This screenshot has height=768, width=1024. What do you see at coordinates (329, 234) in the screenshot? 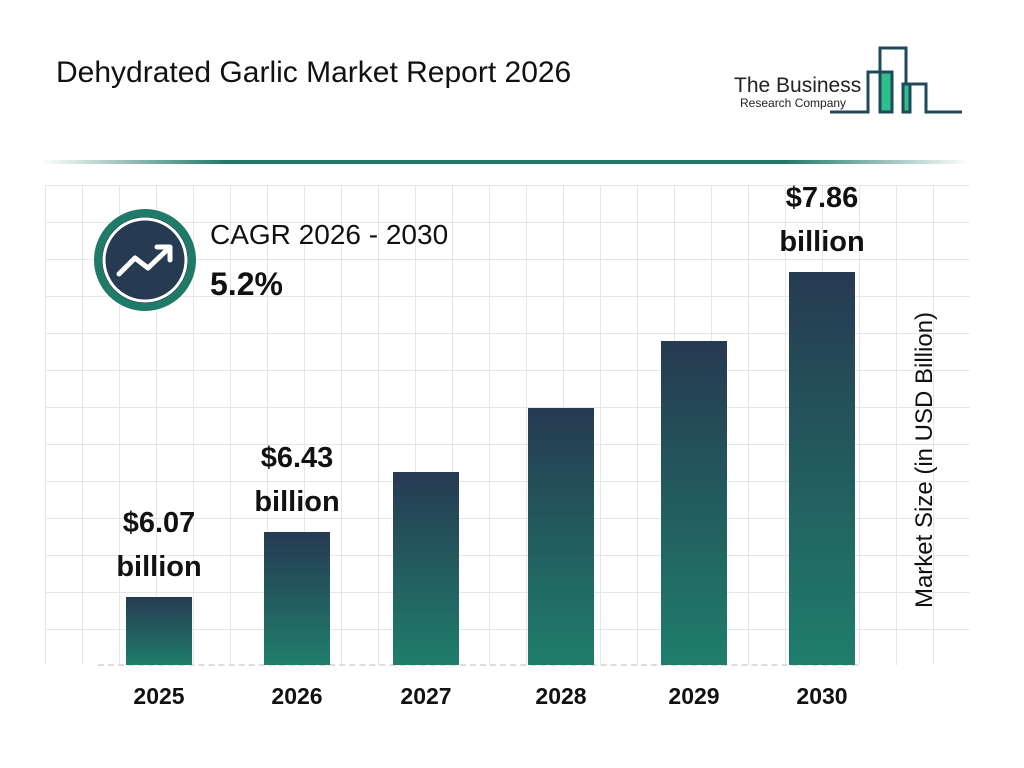
I see `cagr-label: CAGR 2026 - 2030` at bounding box center [329, 234].